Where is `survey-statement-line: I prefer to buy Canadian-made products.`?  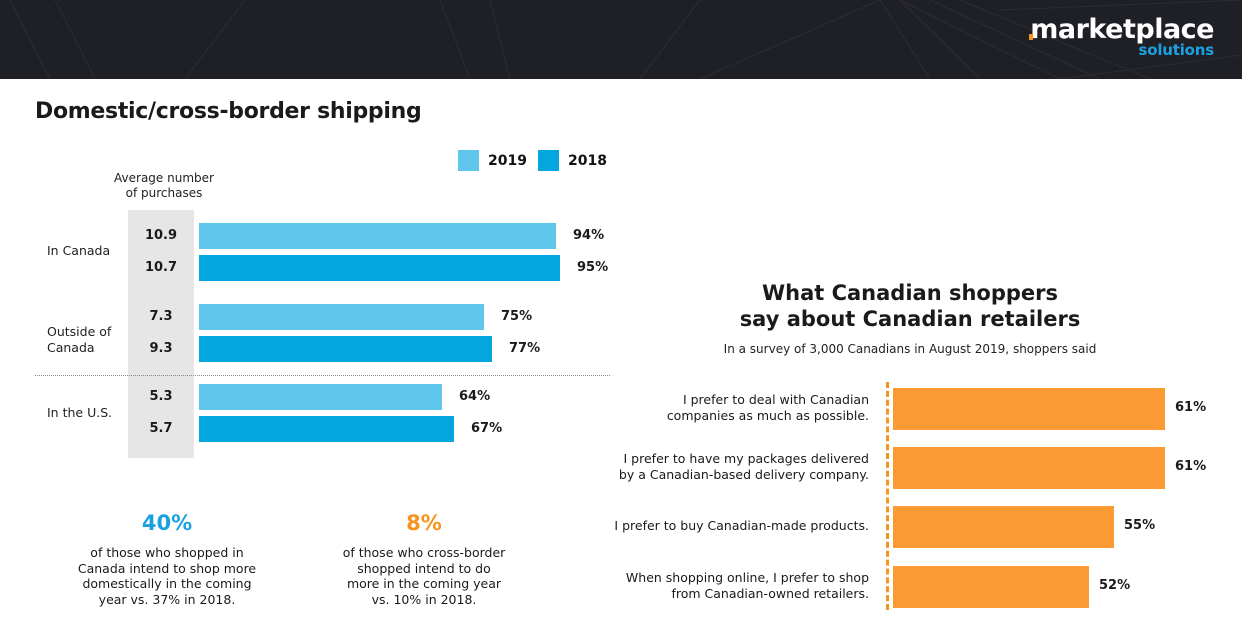 survey-statement-line: I prefer to buy Canadian-made products. is located at coordinates (741, 525).